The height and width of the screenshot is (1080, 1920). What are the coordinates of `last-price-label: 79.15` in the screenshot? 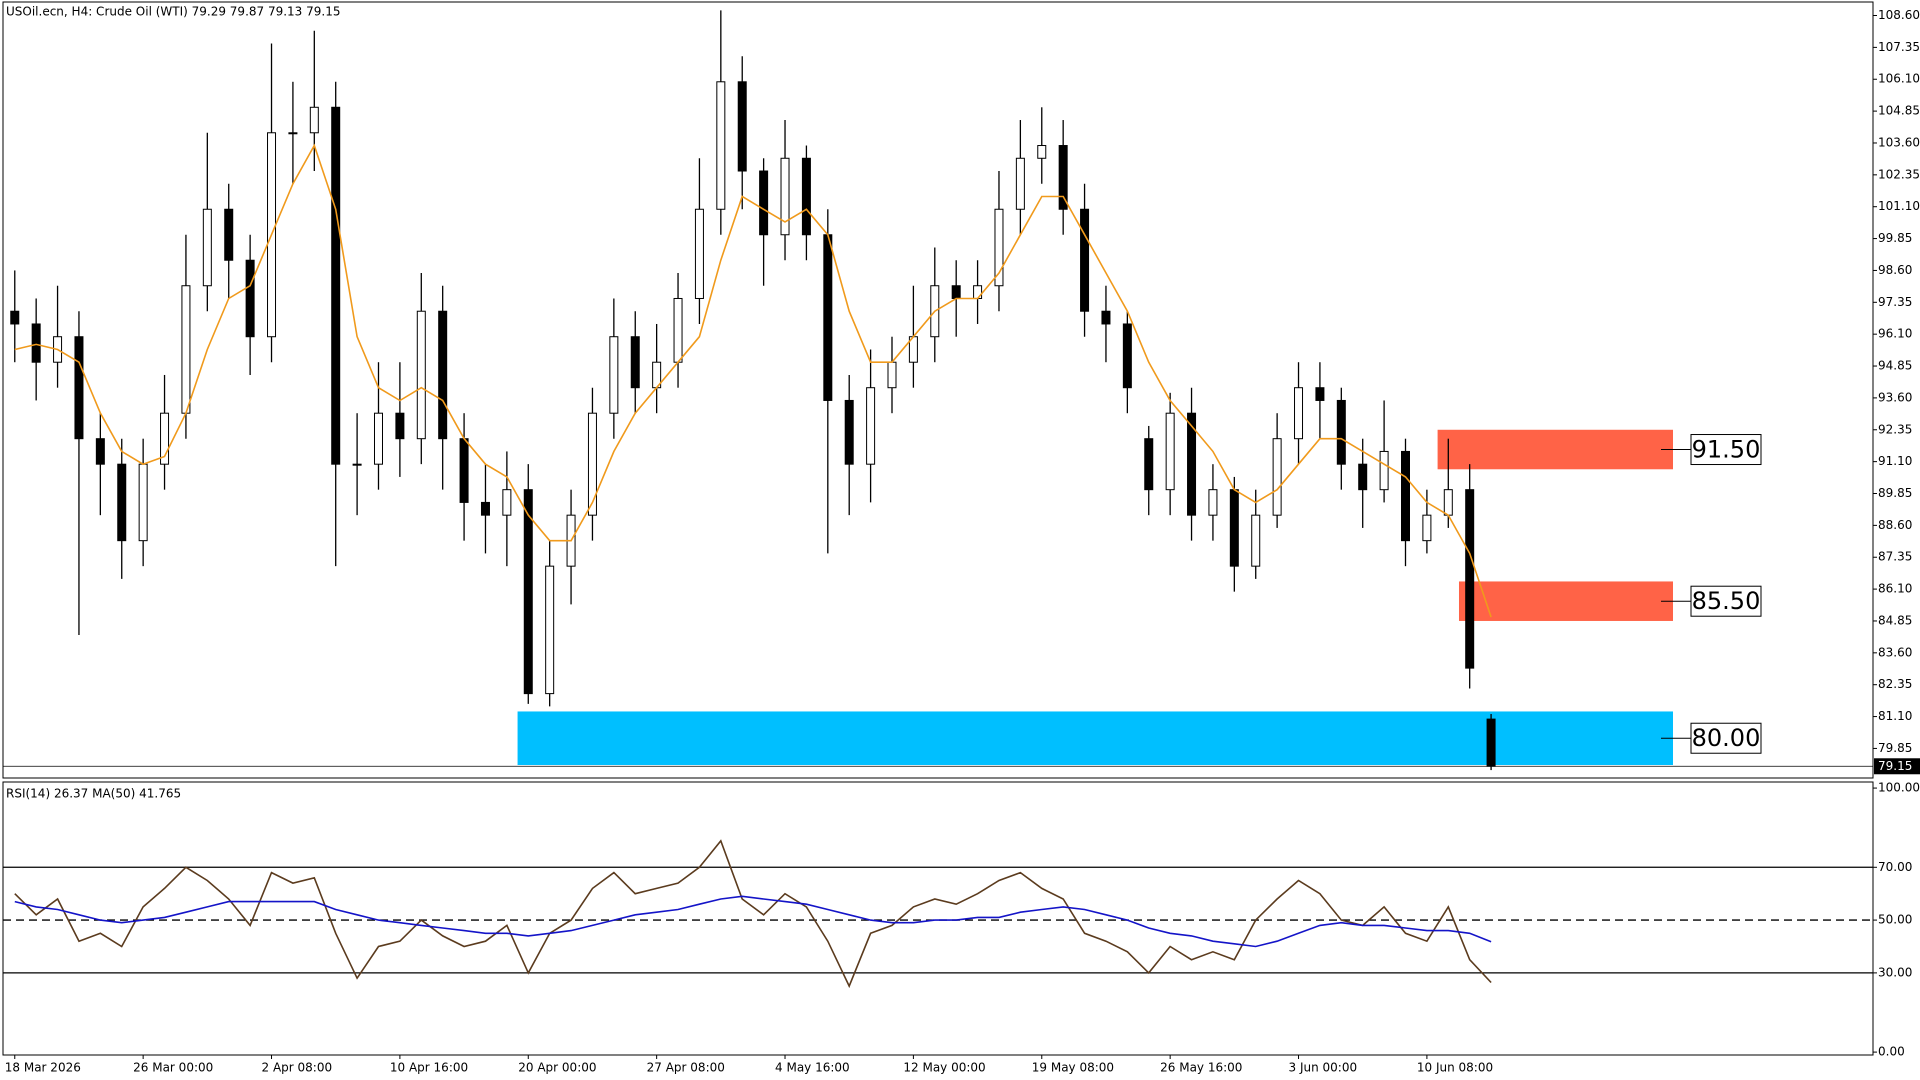 It's located at (1895, 766).